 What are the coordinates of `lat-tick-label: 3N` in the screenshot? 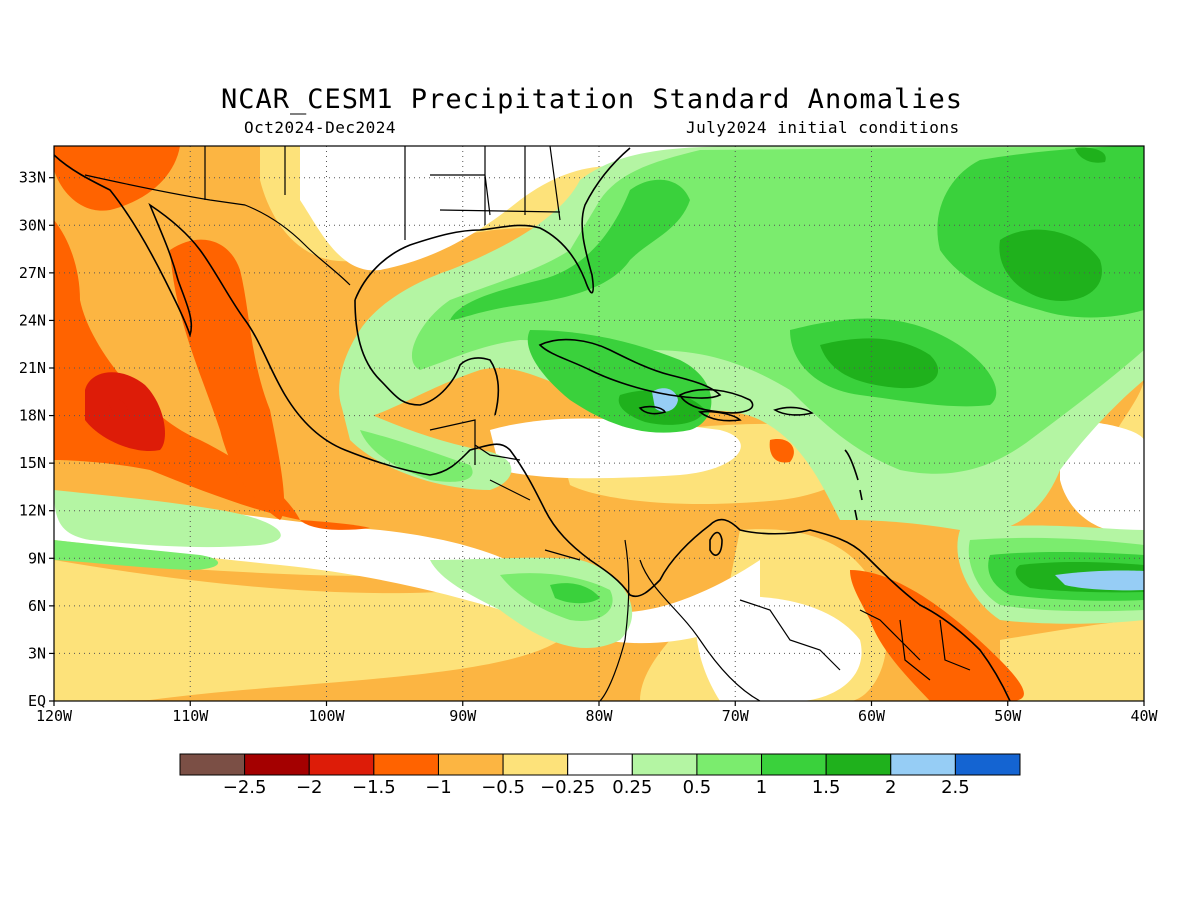 It's located at (37, 653).